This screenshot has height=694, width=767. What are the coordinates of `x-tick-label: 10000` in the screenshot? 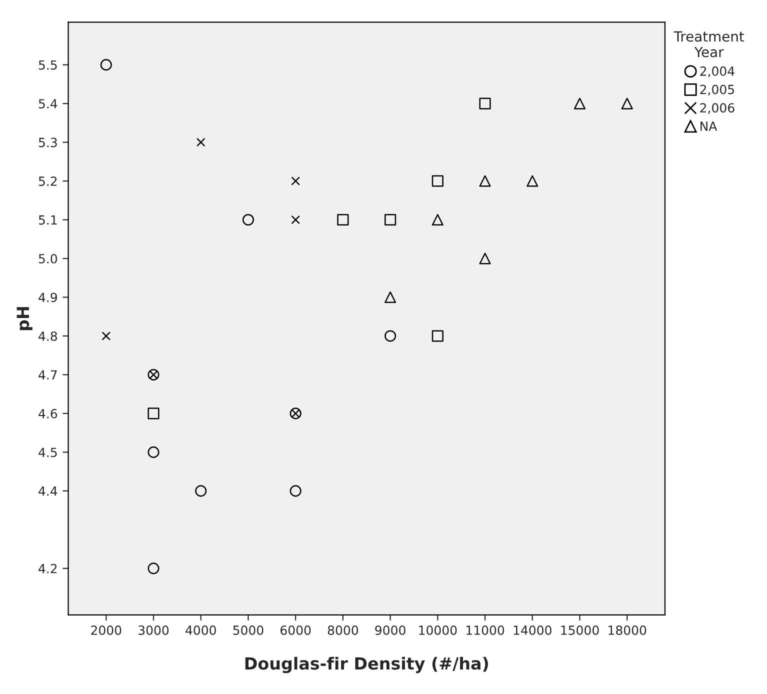 It's located at (438, 630).